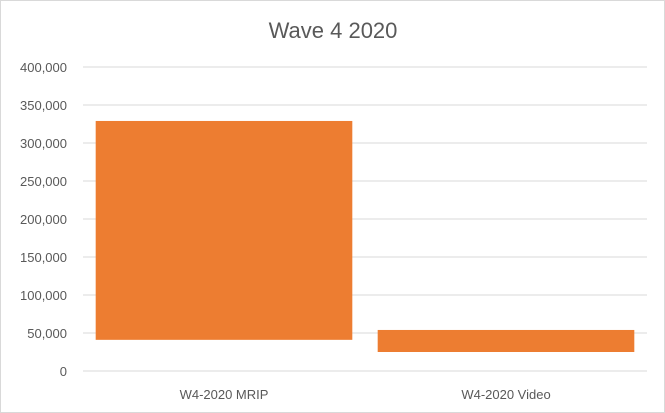  What do you see at coordinates (63, 371) in the screenshot?
I see `y-tick-label: 0` at bounding box center [63, 371].